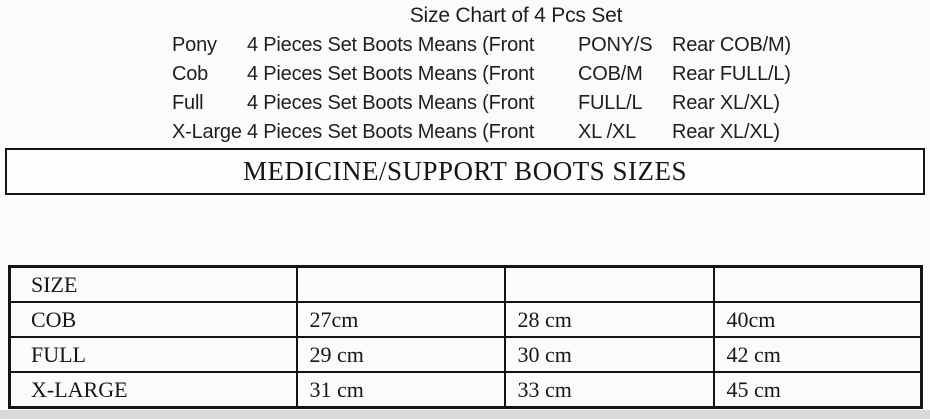 The width and height of the screenshot is (930, 419). I want to click on cell-measure: 31 cm, so click(400, 390).